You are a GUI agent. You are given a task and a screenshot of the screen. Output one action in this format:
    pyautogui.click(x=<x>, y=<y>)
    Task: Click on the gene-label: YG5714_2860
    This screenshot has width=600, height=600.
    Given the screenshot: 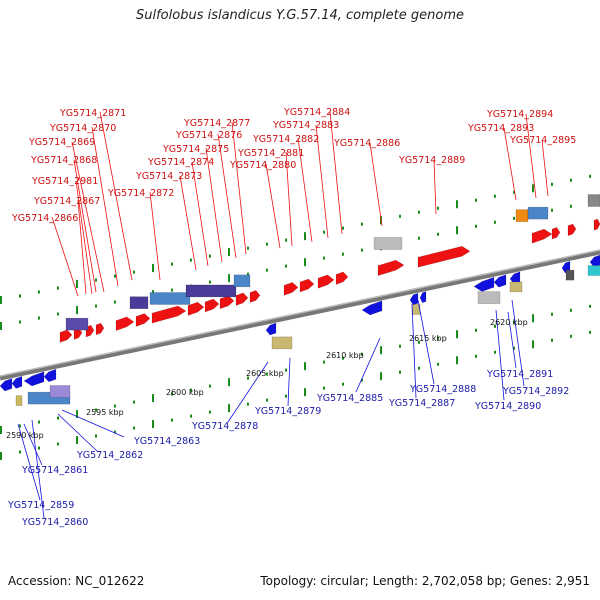 What is the action you would take?
    pyautogui.click(x=54, y=522)
    